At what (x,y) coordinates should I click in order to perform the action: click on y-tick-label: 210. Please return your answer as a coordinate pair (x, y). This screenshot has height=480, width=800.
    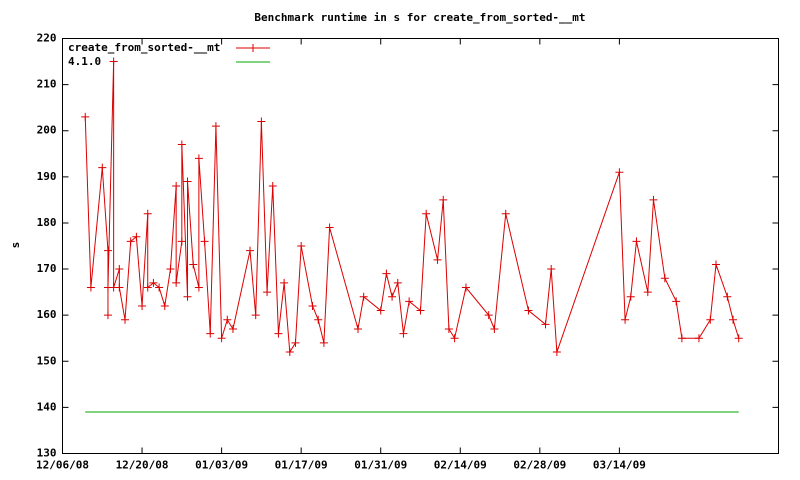
    Looking at the image, I should click on (47, 84).